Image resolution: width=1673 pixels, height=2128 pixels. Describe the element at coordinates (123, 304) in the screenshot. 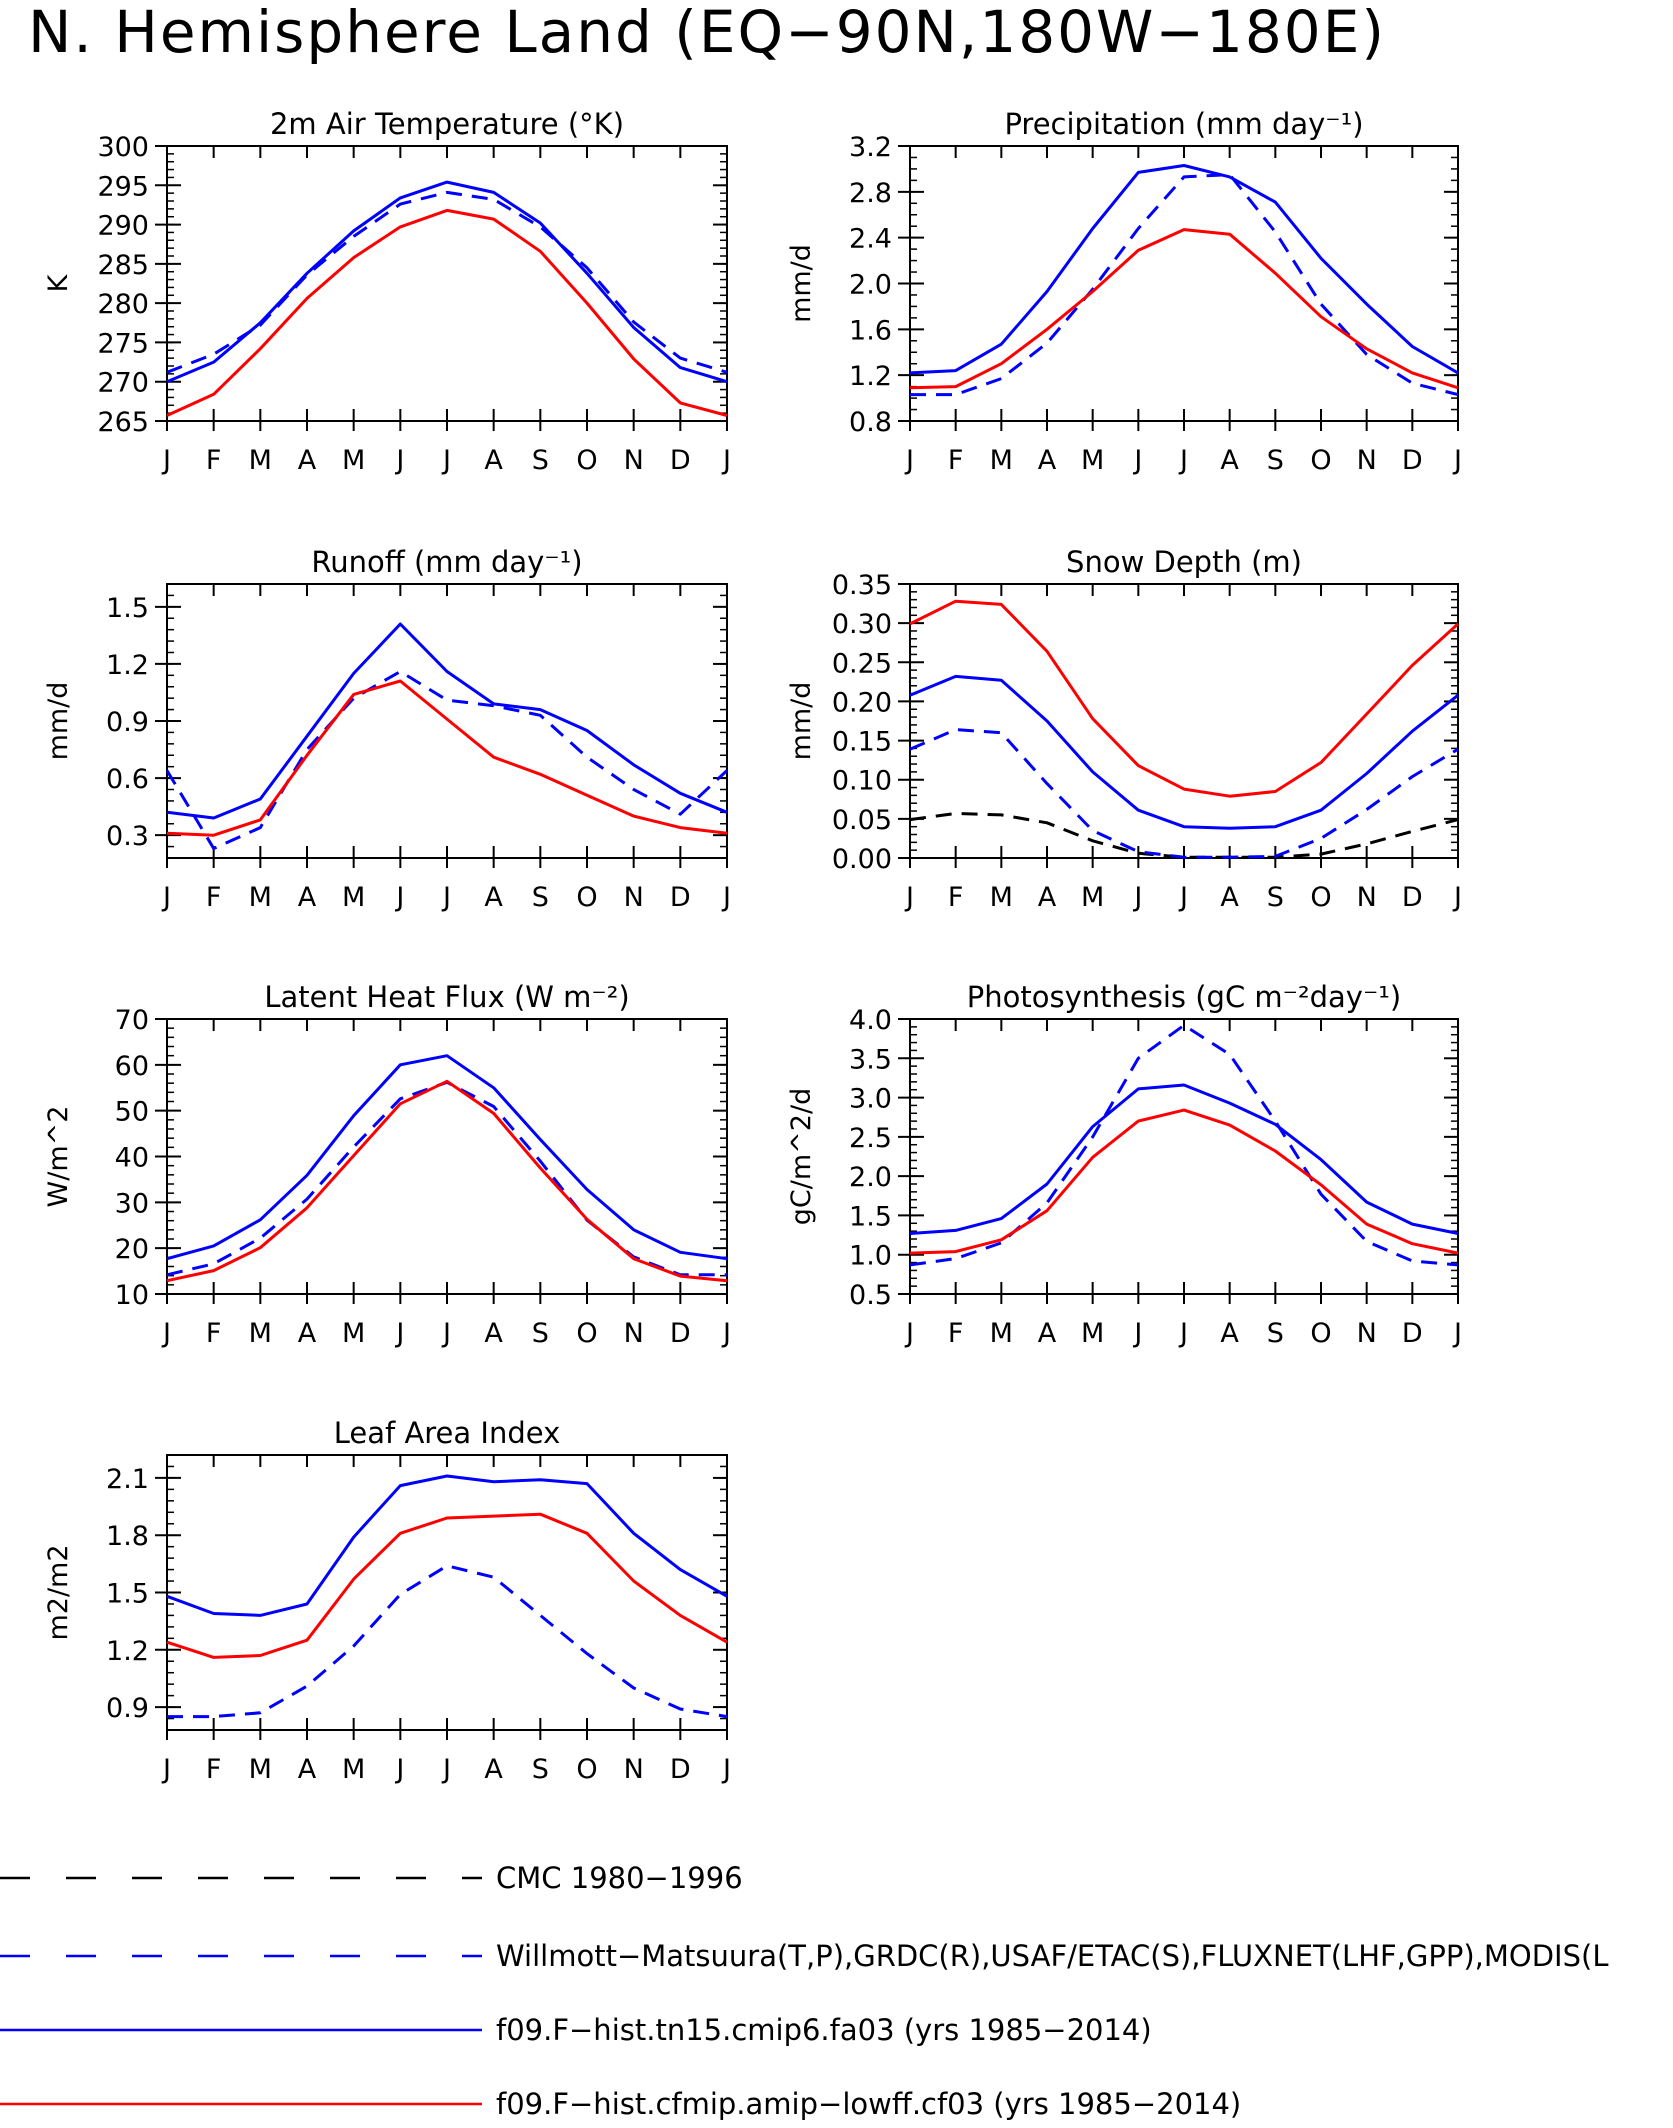

I see `y-tick-label: 280` at that location.